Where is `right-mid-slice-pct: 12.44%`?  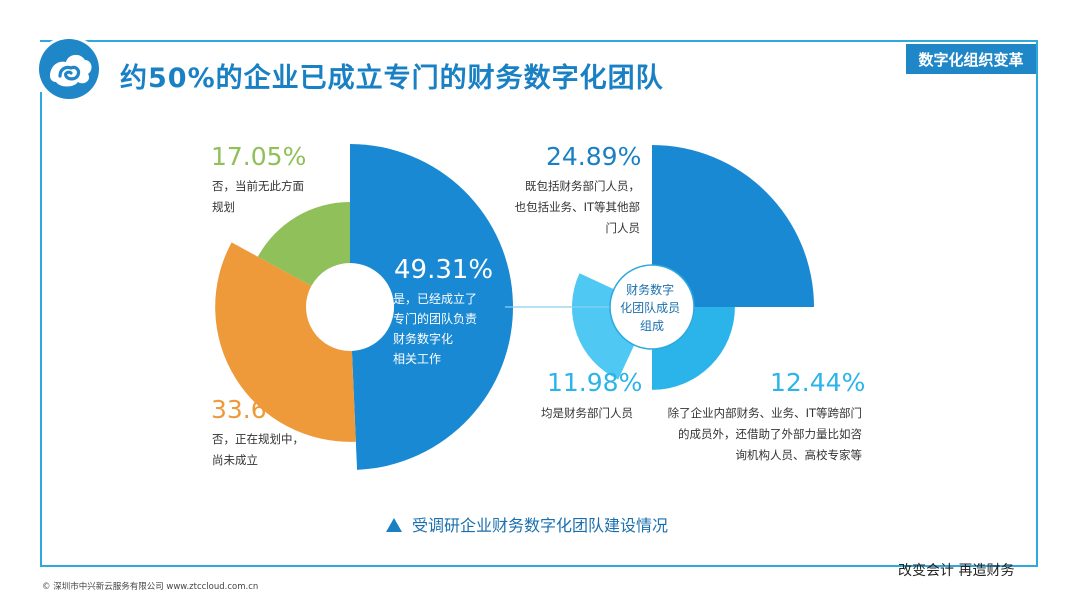 right-mid-slice-pct: 12.44% is located at coordinates (818, 382).